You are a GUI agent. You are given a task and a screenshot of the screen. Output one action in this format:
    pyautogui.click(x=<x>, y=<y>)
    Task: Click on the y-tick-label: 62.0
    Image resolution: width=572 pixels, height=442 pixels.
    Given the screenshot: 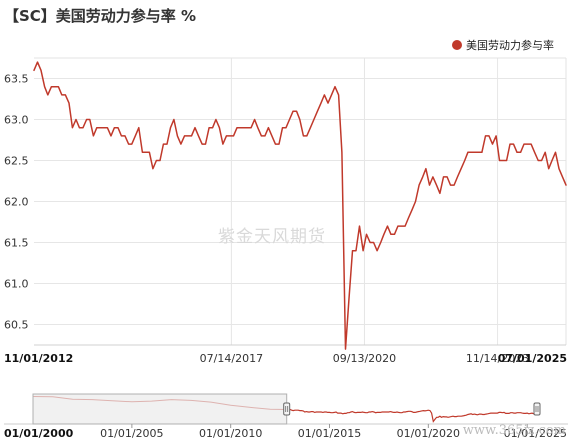 What is the action you would take?
    pyautogui.click(x=16, y=202)
    